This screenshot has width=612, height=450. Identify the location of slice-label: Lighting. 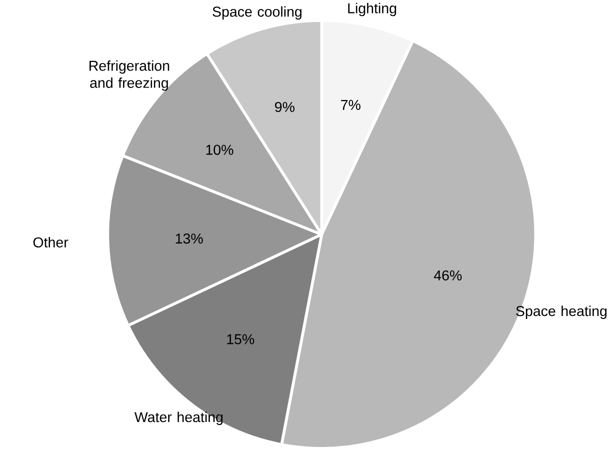
(372, 9).